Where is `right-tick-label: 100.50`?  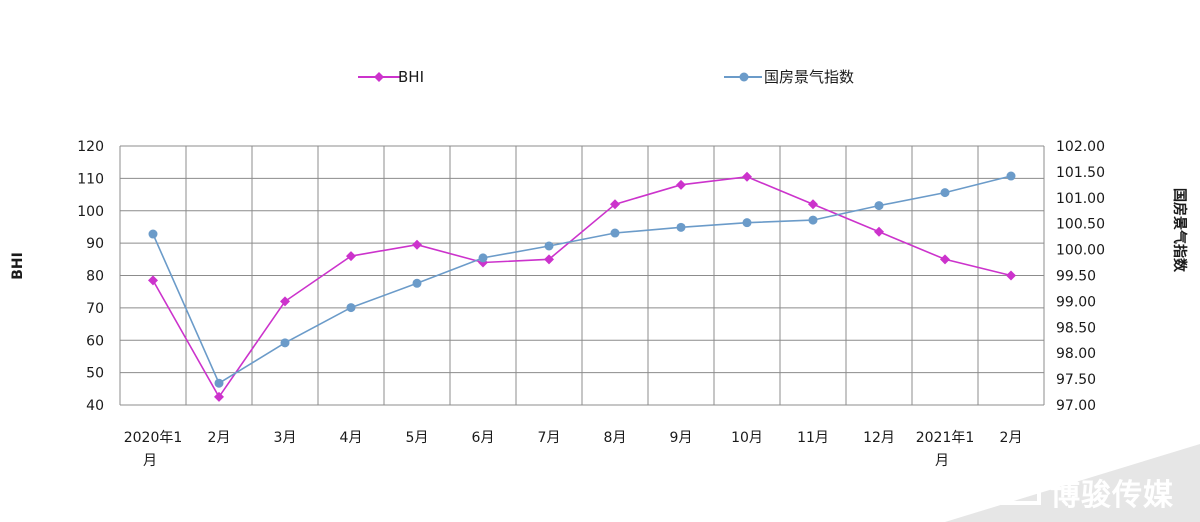
right-tick-label: 100.50 is located at coordinates (1080, 225).